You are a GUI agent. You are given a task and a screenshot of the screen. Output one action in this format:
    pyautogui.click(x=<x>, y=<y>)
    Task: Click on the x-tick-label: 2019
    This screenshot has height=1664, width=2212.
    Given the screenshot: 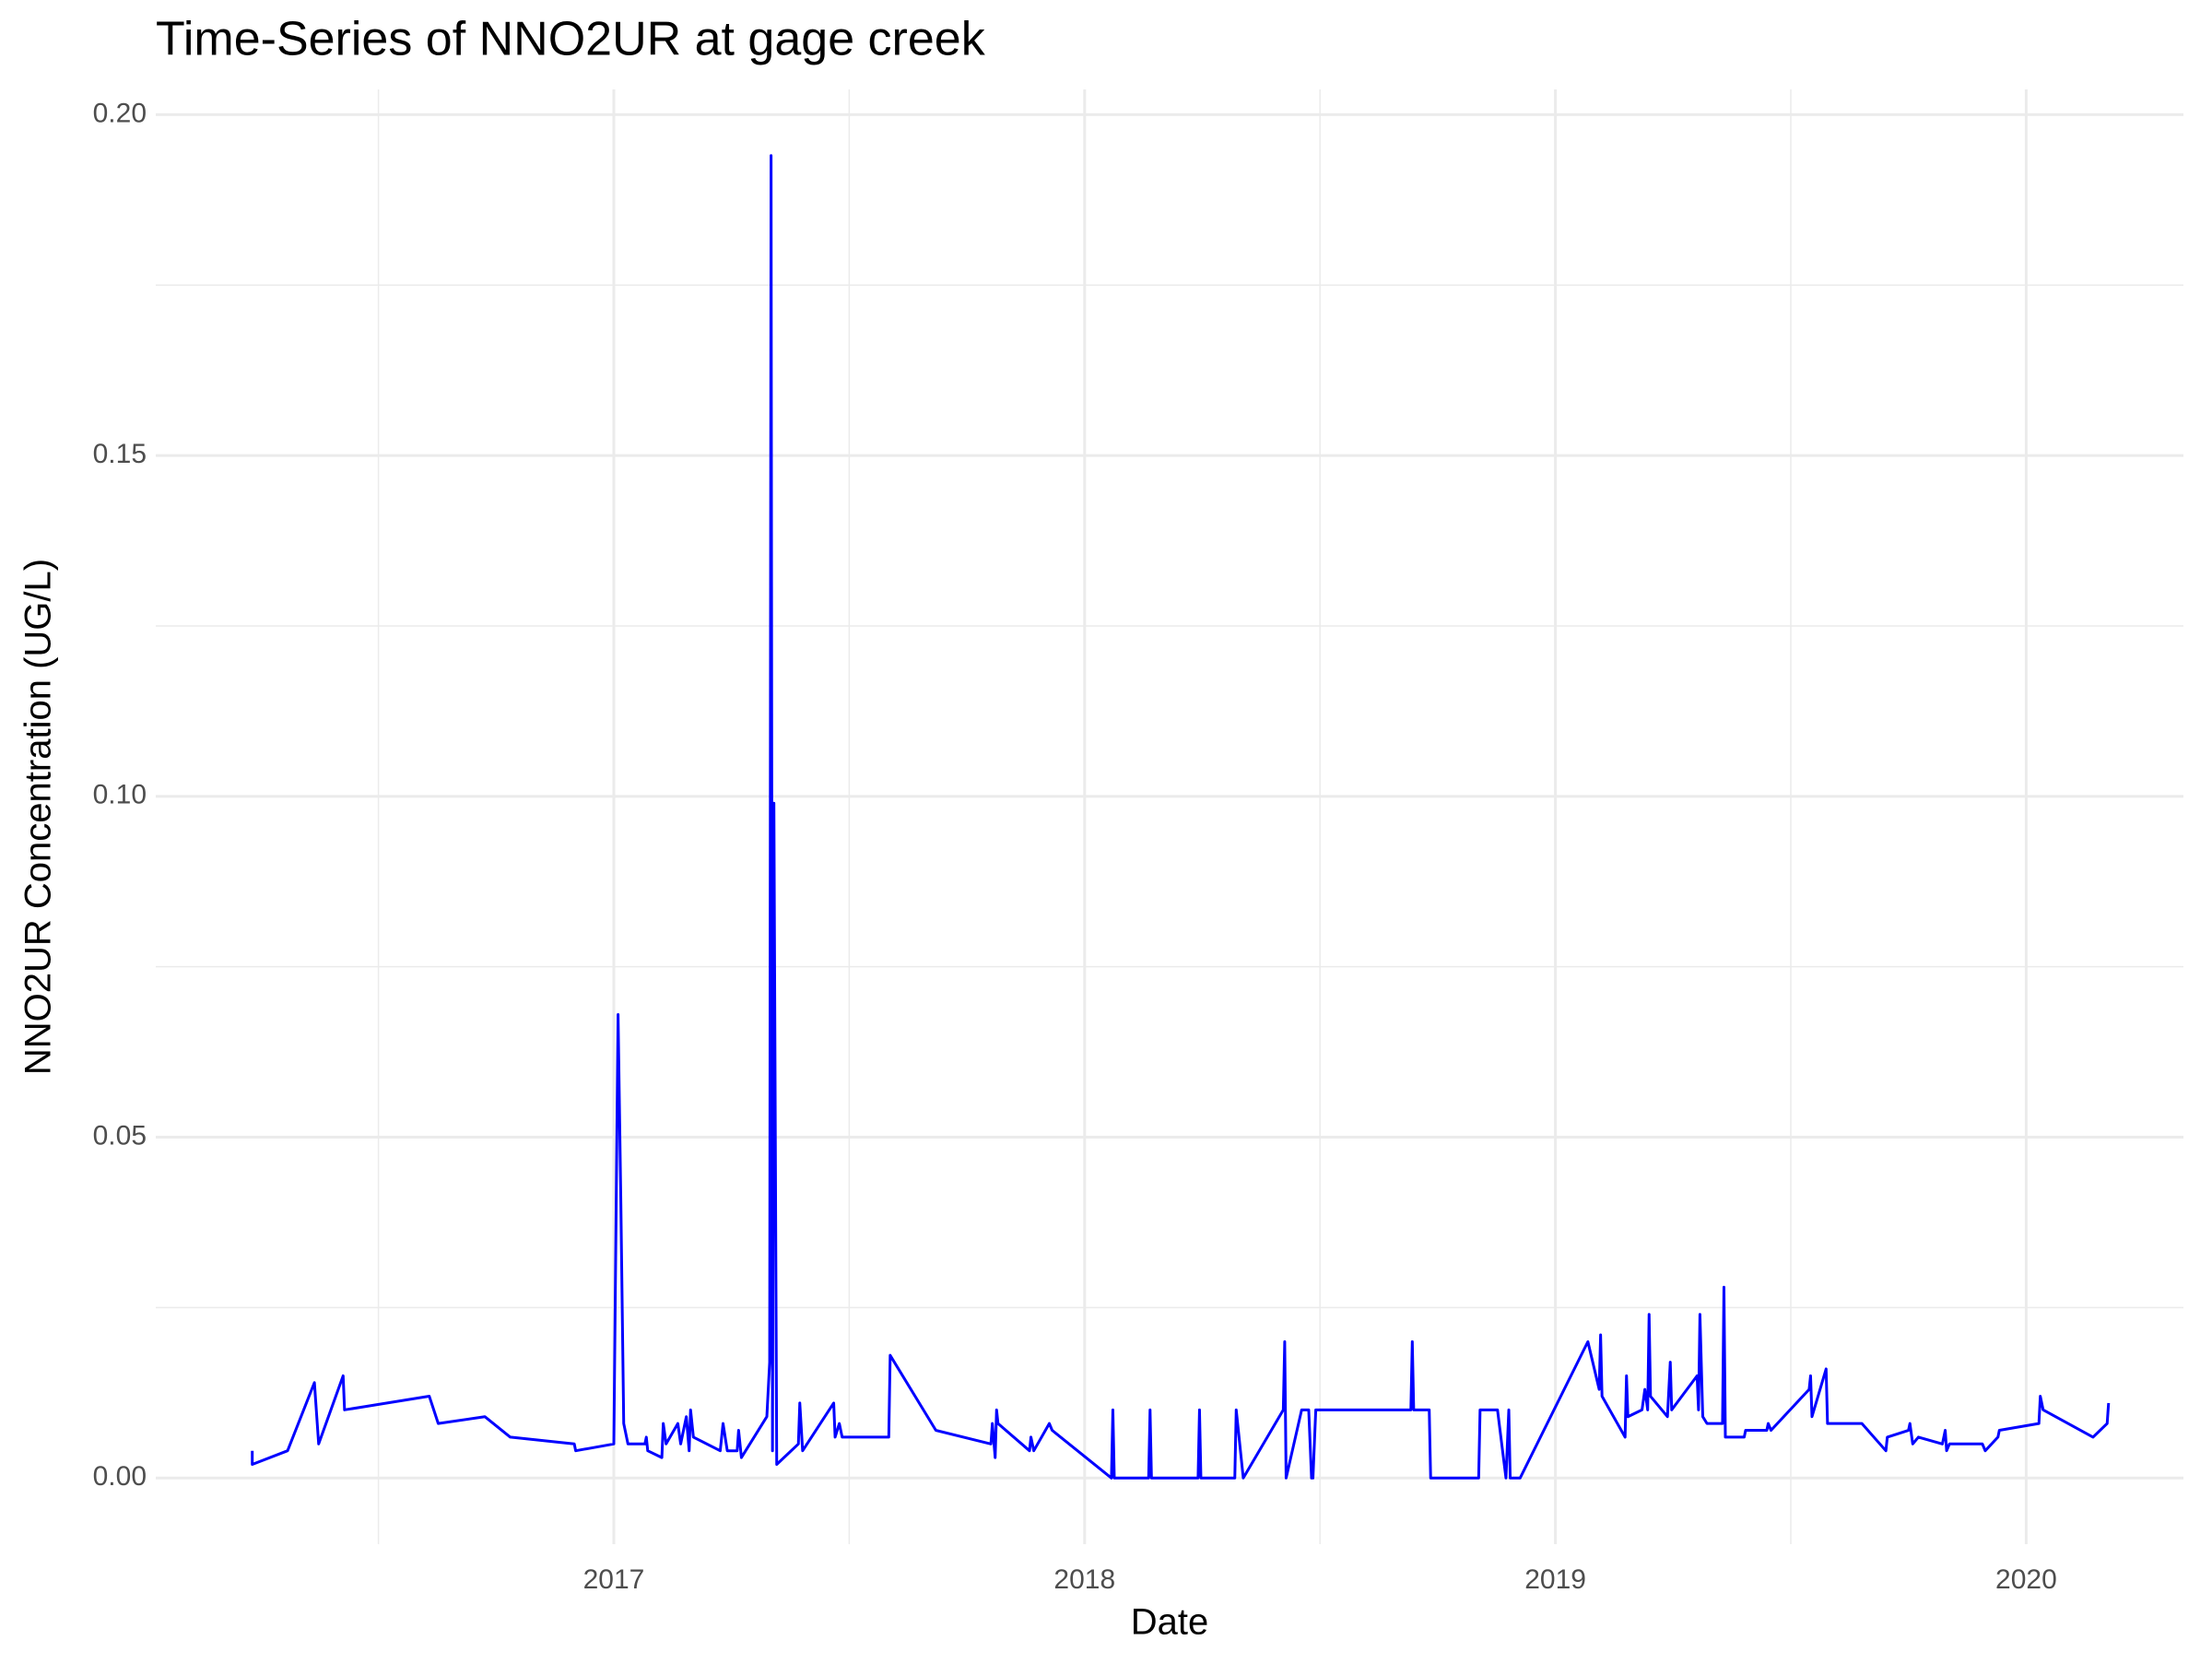 What is the action you would take?
    pyautogui.click(x=1555, y=1579)
    